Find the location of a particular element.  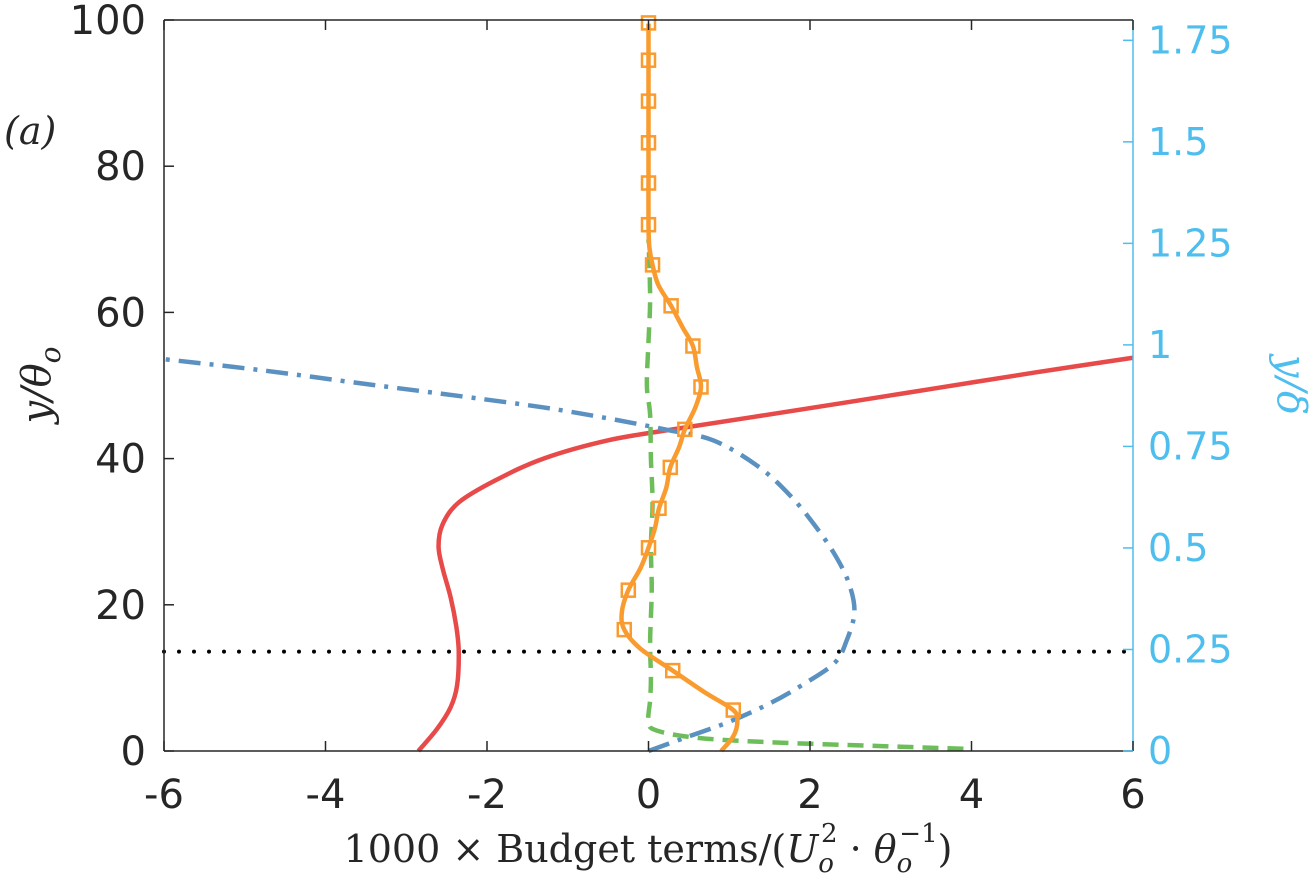

right-y-tick-label: 1.5 is located at coordinates (1178, 142).